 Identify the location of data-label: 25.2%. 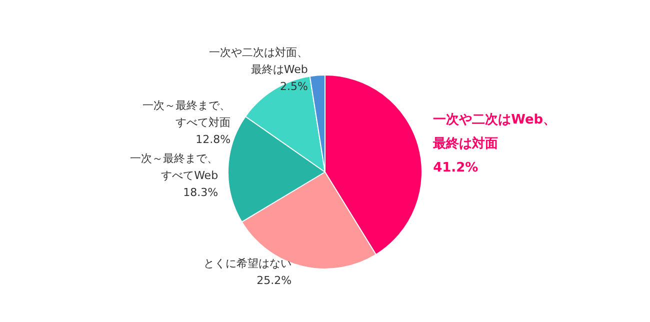
(274, 281).